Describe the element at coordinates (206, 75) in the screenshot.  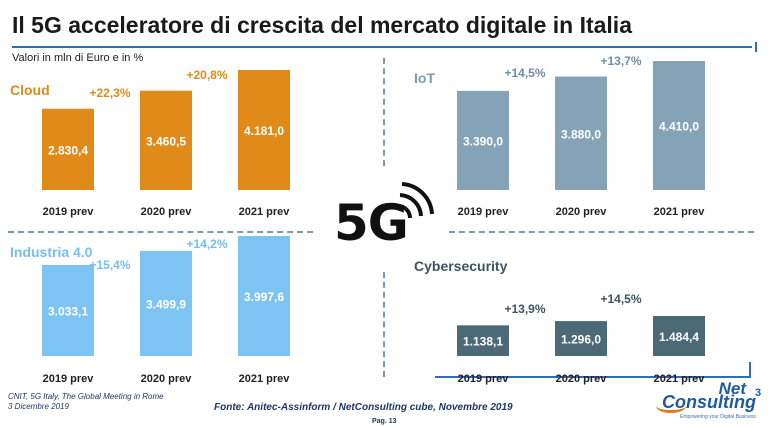
I see `growth-label: +20,8%` at that location.